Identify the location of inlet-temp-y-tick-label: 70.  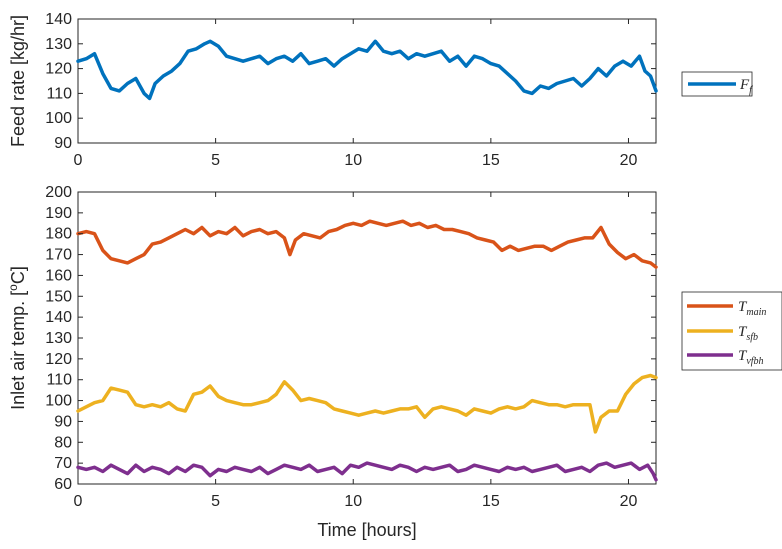
(63, 463).